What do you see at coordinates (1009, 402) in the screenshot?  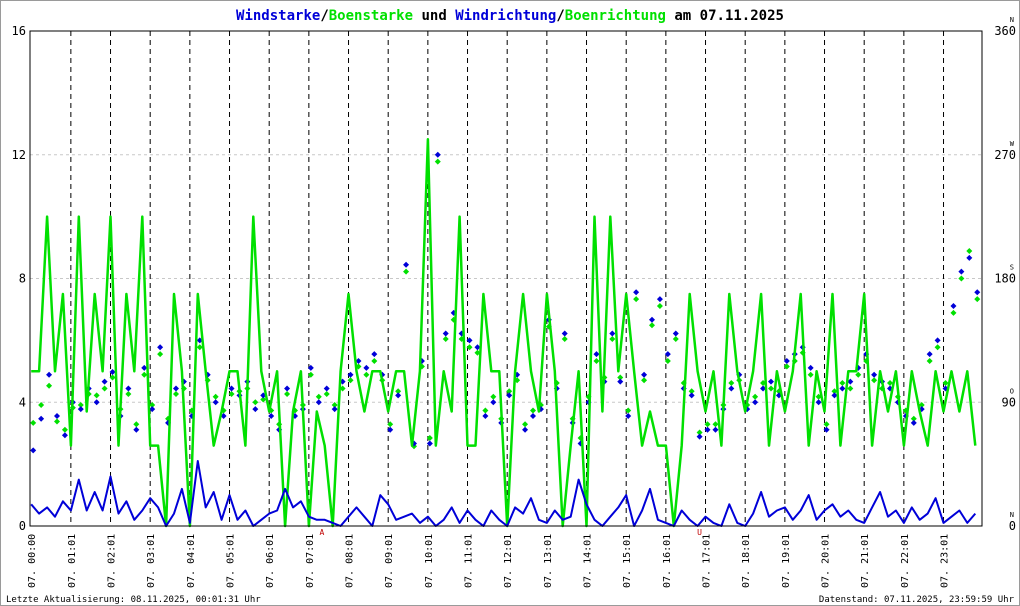 I see `y-right-tick-label: 90` at bounding box center [1009, 402].